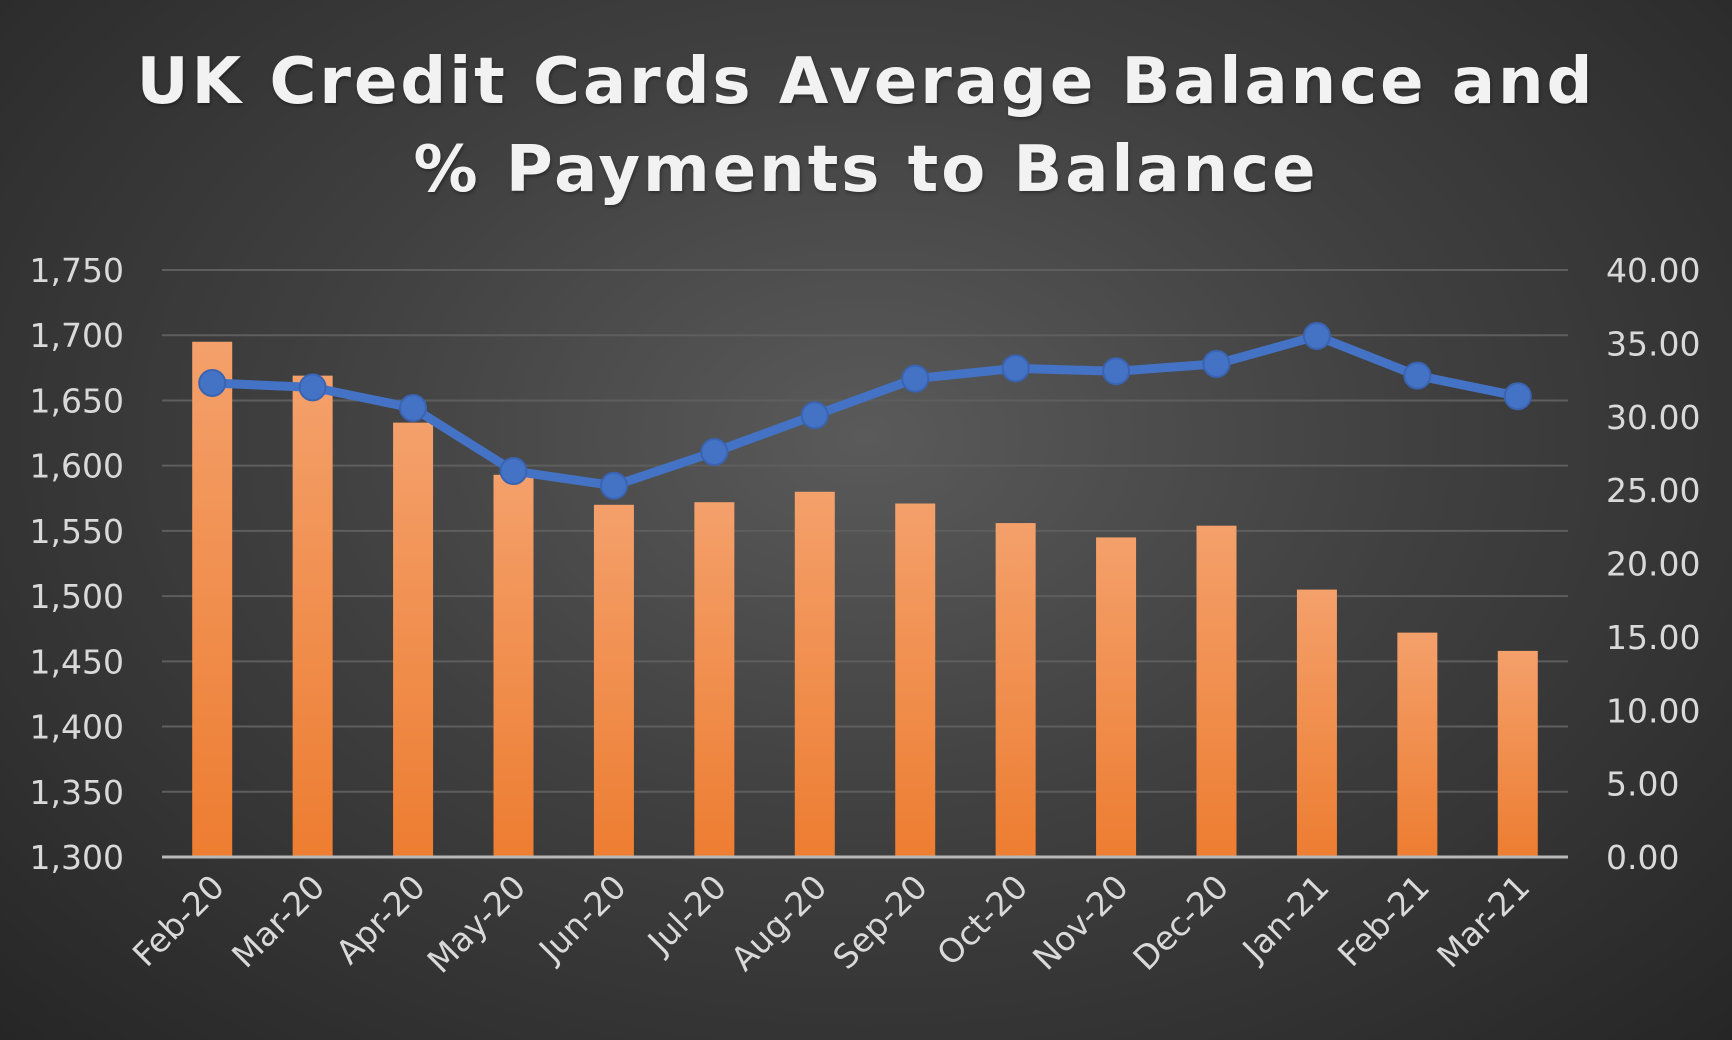 This screenshot has height=1040, width=1732. I want to click on y-left-tick-label: 1,750, so click(77, 270).